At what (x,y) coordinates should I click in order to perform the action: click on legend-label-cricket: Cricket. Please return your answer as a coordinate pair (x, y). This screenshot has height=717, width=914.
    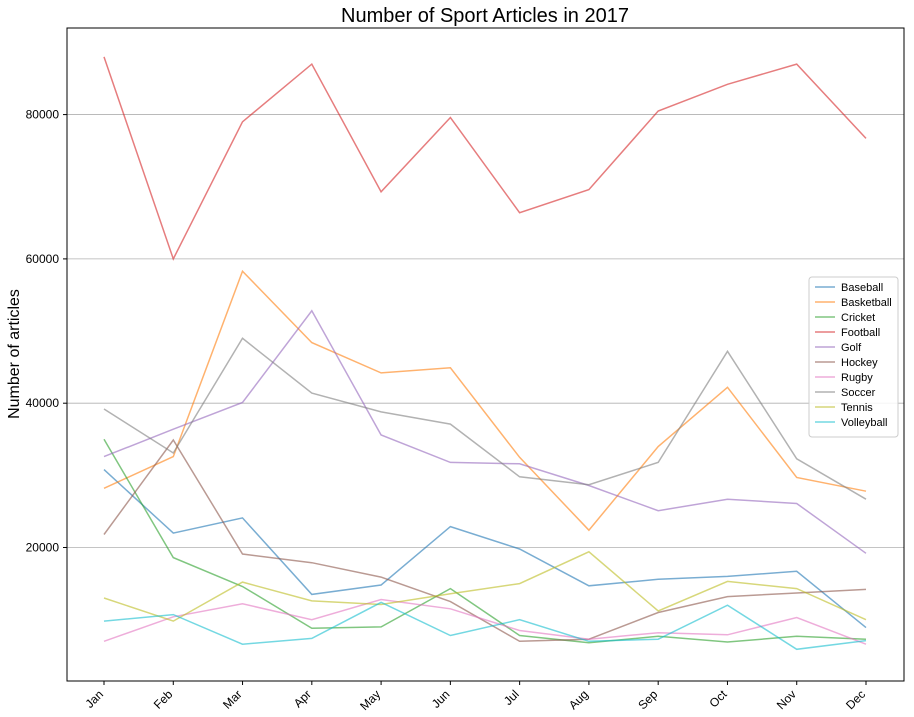
    Looking at the image, I should click on (858, 318).